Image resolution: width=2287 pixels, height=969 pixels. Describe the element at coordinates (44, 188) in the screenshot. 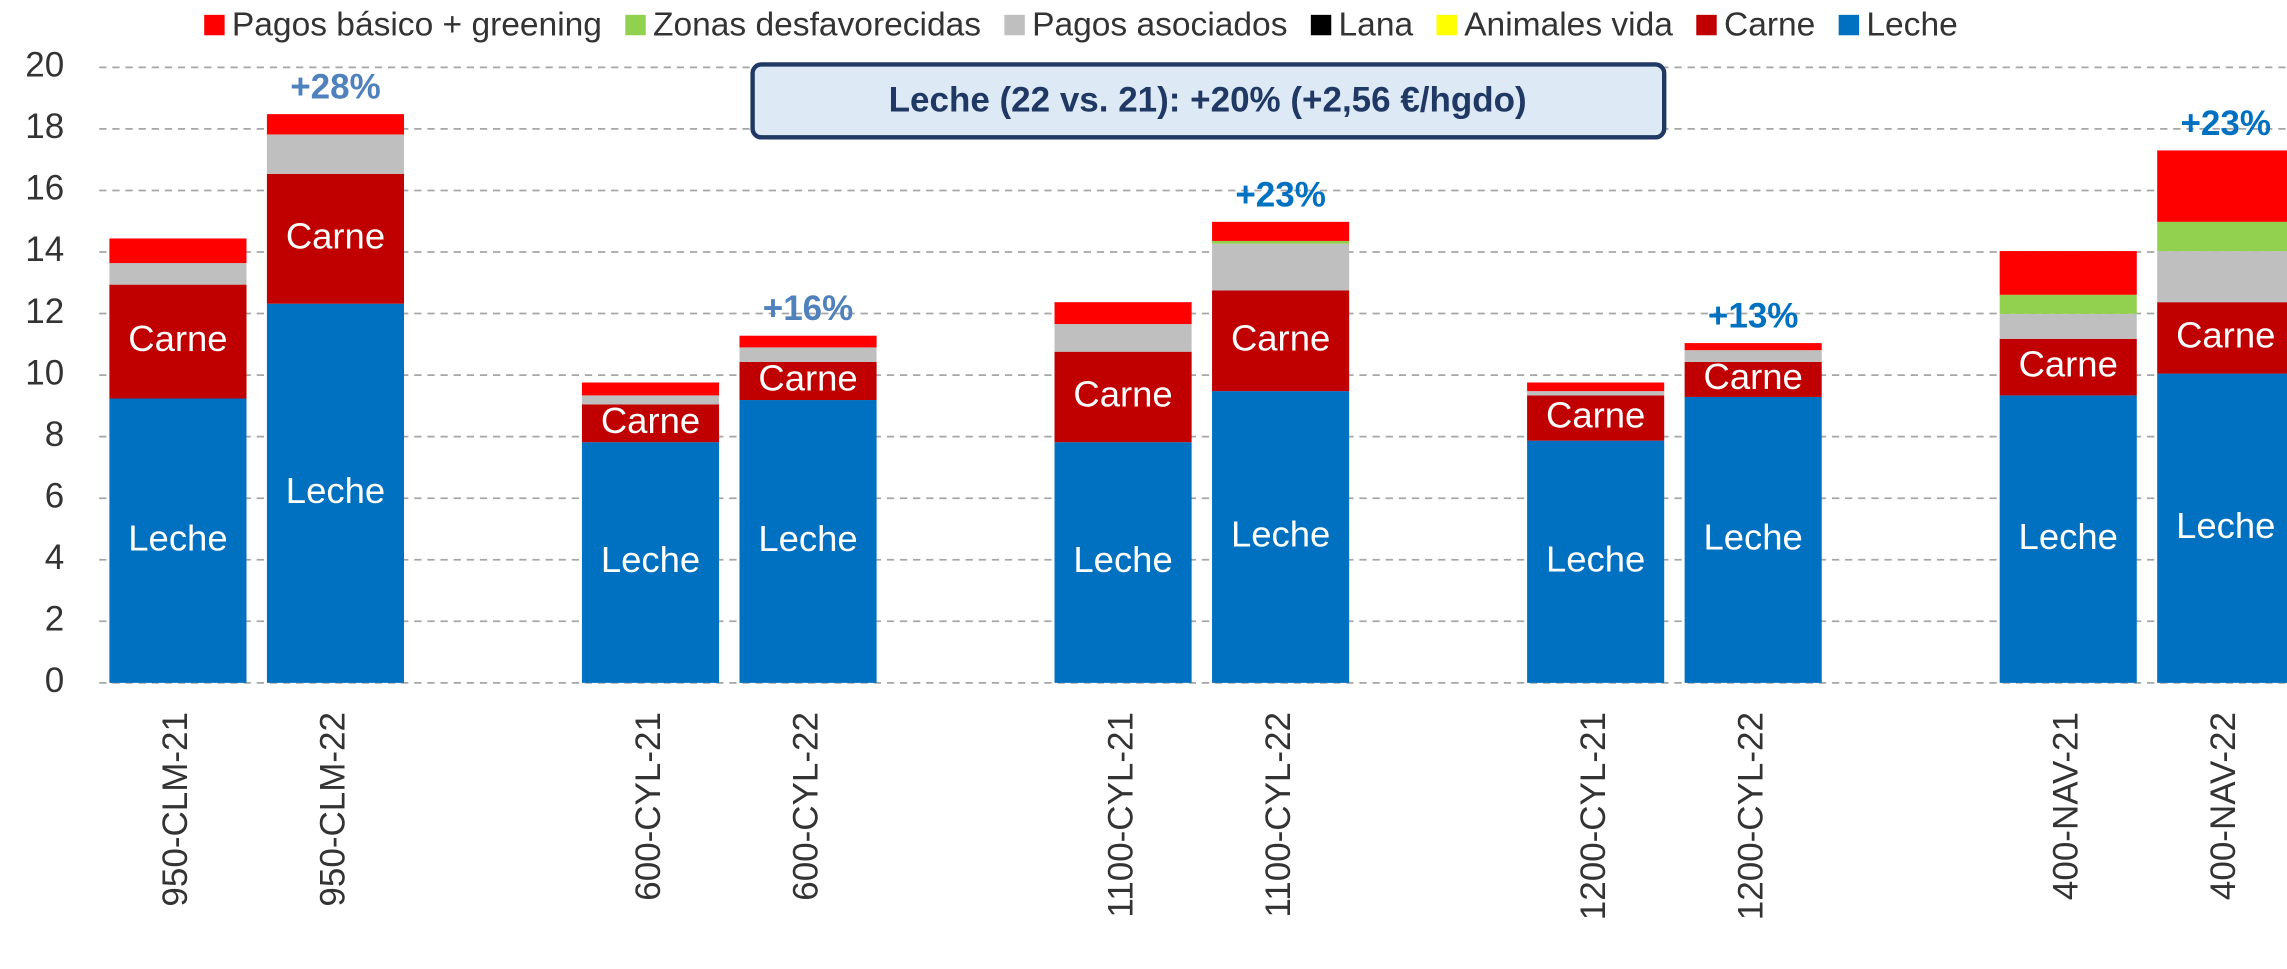

I see `y-tick-label: 16` at that location.